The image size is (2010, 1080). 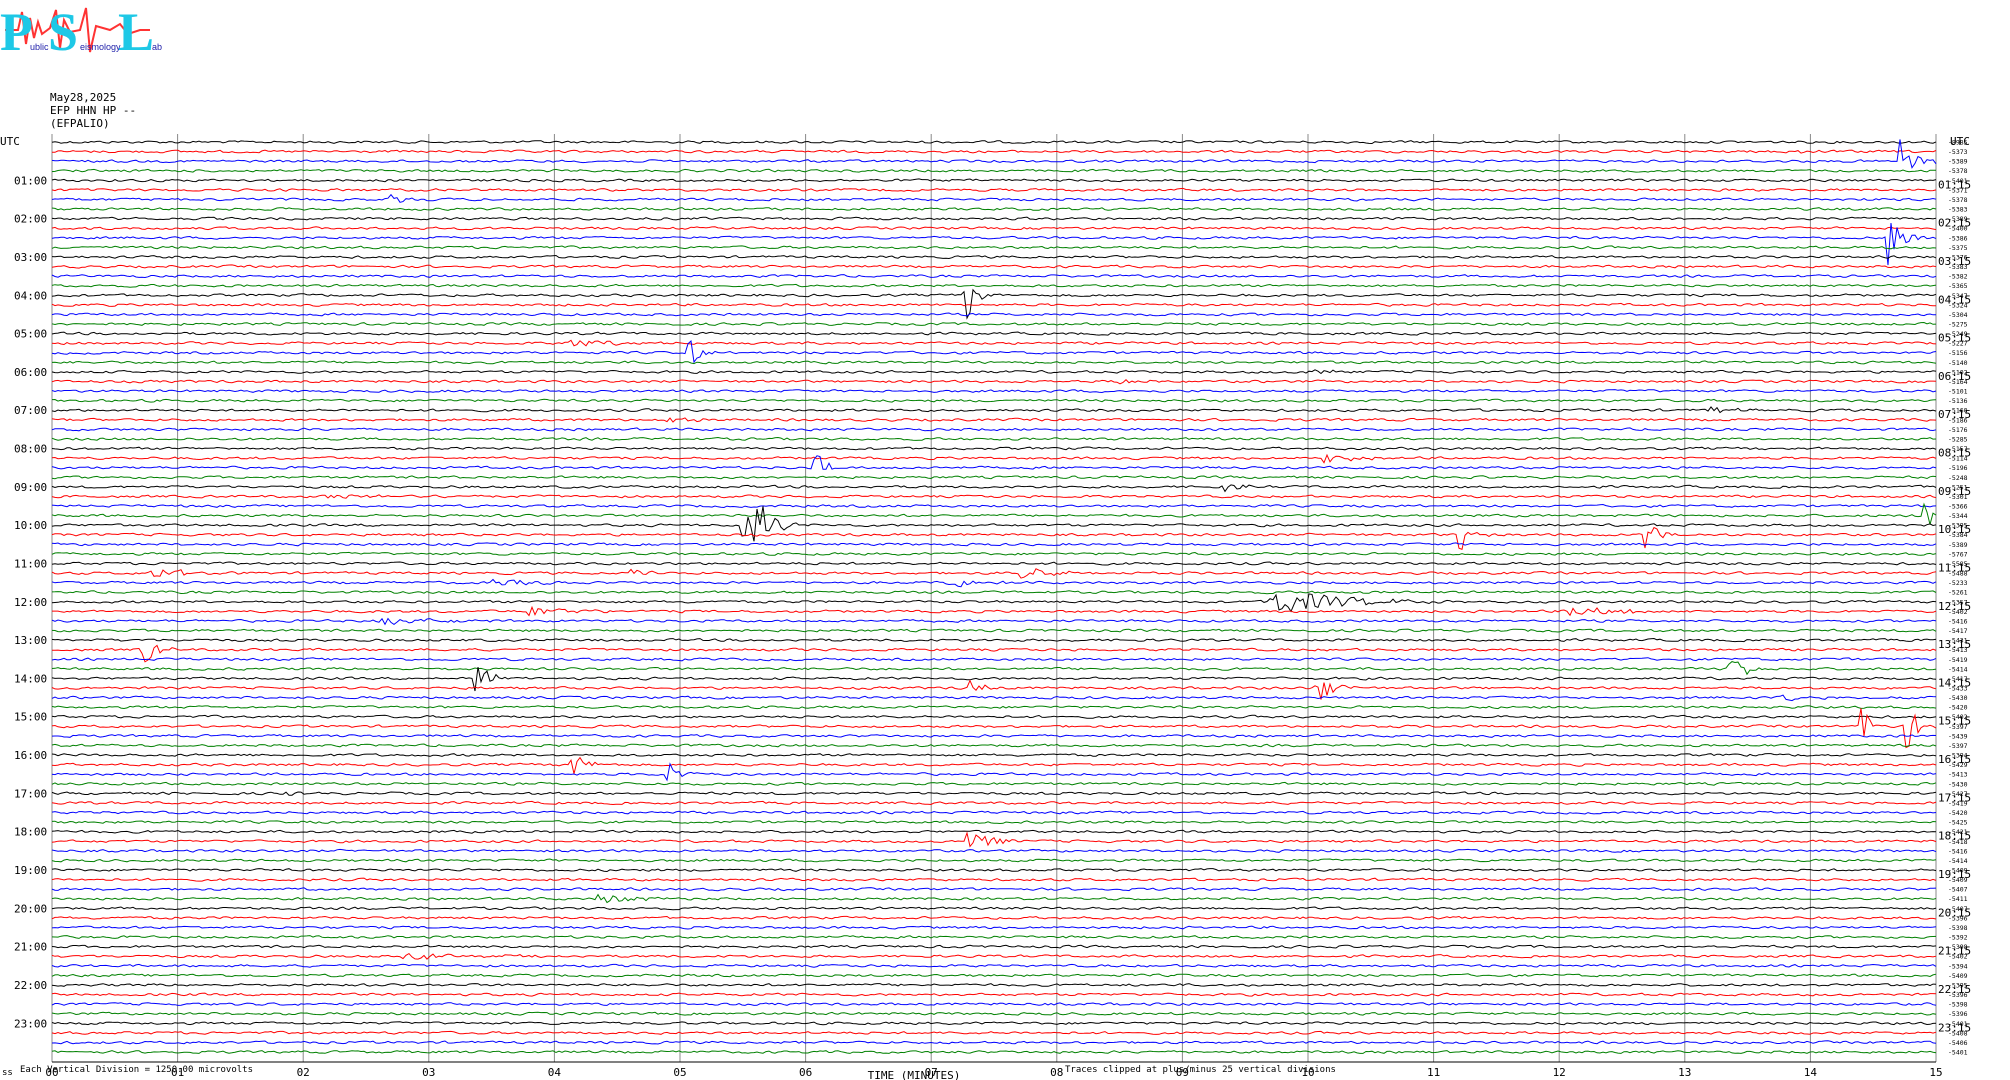 I want to click on psl-logo: P S L ublic eismology ab, so click(x=81, y=32).